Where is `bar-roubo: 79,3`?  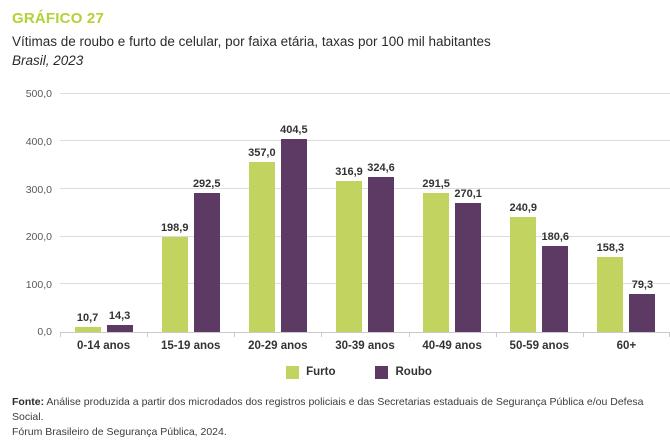
bar-roubo: 79,3 is located at coordinates (642, 305).